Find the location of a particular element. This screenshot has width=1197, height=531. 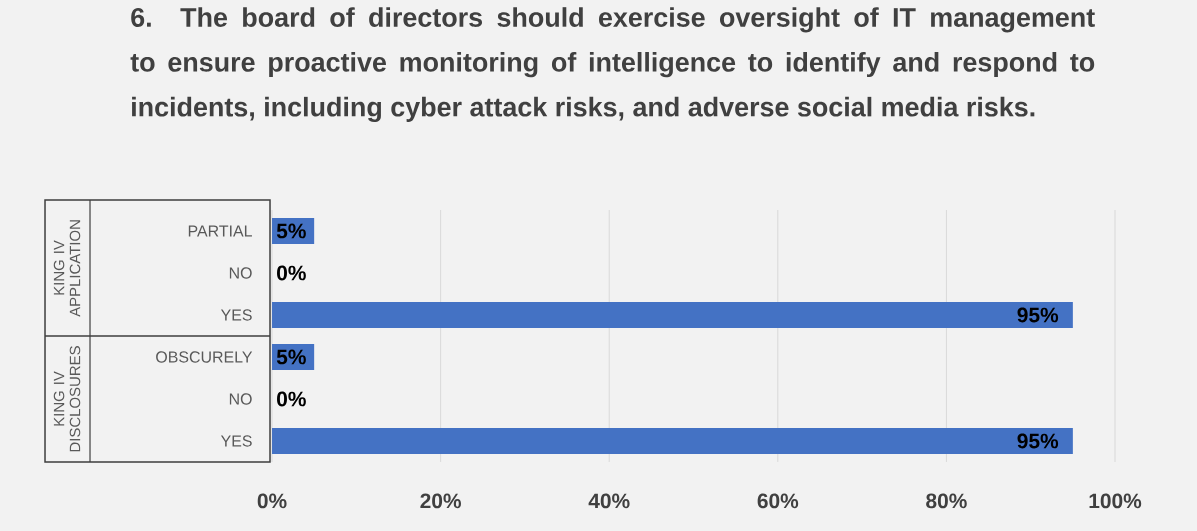

x-tick-label: 0% is located at coordinates (272, 501).